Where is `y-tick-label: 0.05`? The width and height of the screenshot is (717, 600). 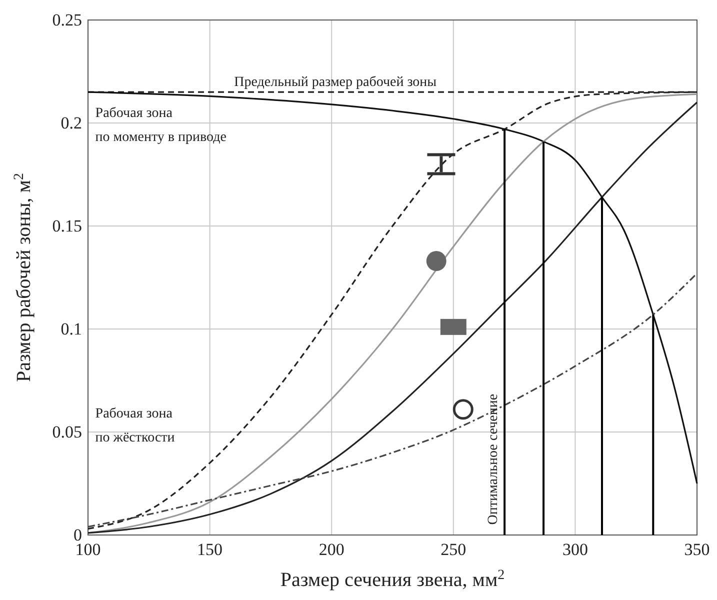
y-tick-label: 0.05 is located at coordinates (67, 432).